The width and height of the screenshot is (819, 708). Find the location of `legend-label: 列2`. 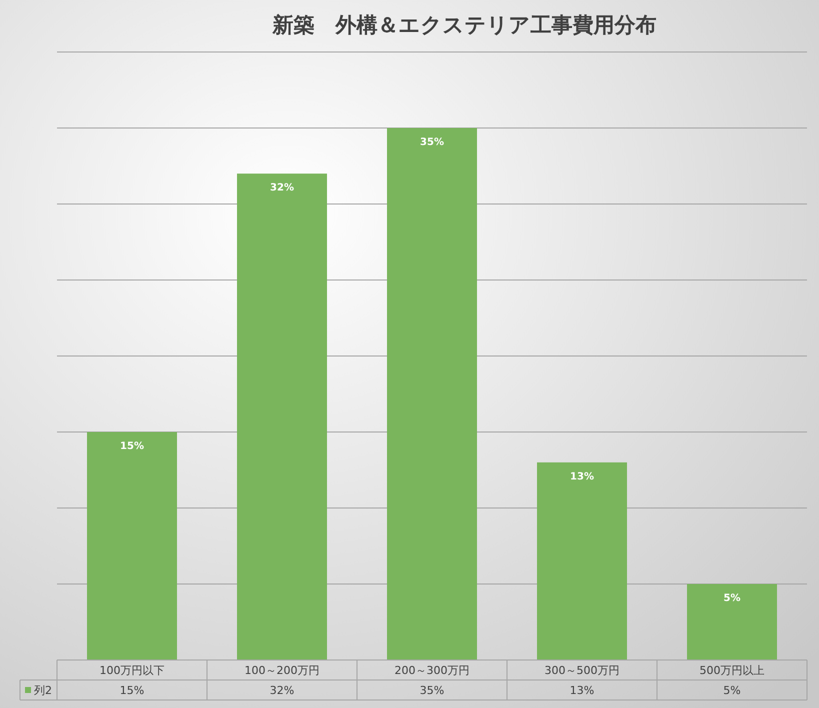

legend-label: 列2 is located at coordinates (43, 690).